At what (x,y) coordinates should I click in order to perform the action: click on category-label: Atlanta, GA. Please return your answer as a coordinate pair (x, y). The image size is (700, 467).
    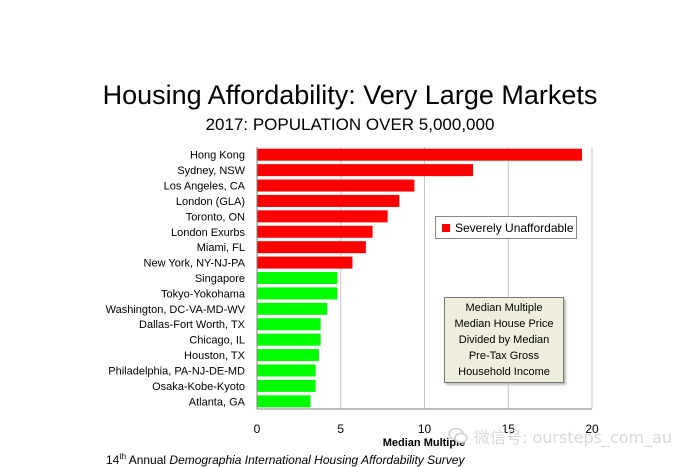
    Looking at the image, I should click on (217, 402).